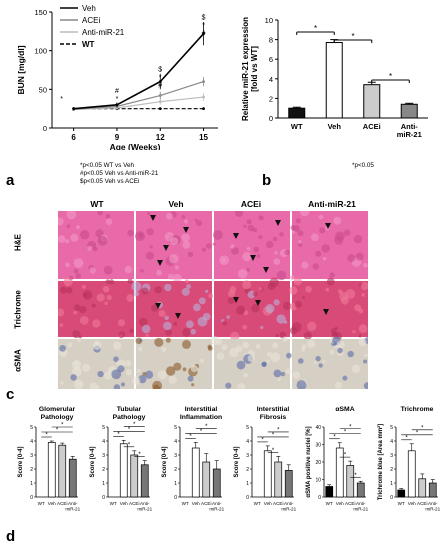 The height and width of the screenshot is (550, 440). What do you see at coordinates (175, 470) in the screenshot?
I see `y-tick-label: 2` at bounding box center [175, 470].